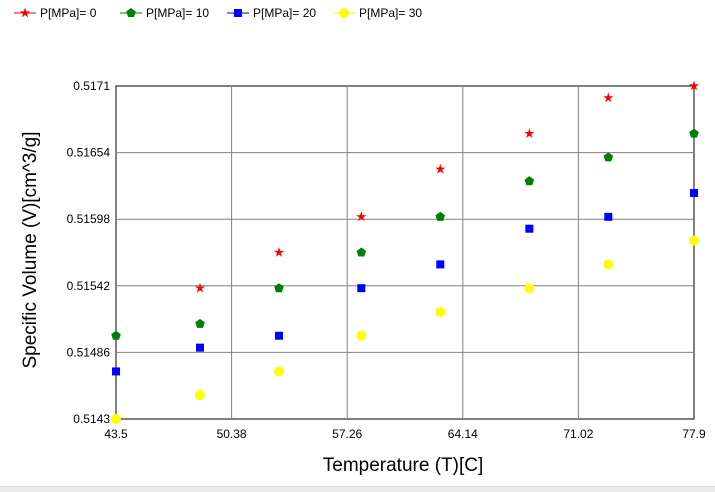 The image size is (715, 492). What do you see at coordinates (89, 153) in the screenshot?
I see `y-tick-label: 0.51654` at bounding box center [89, 153].